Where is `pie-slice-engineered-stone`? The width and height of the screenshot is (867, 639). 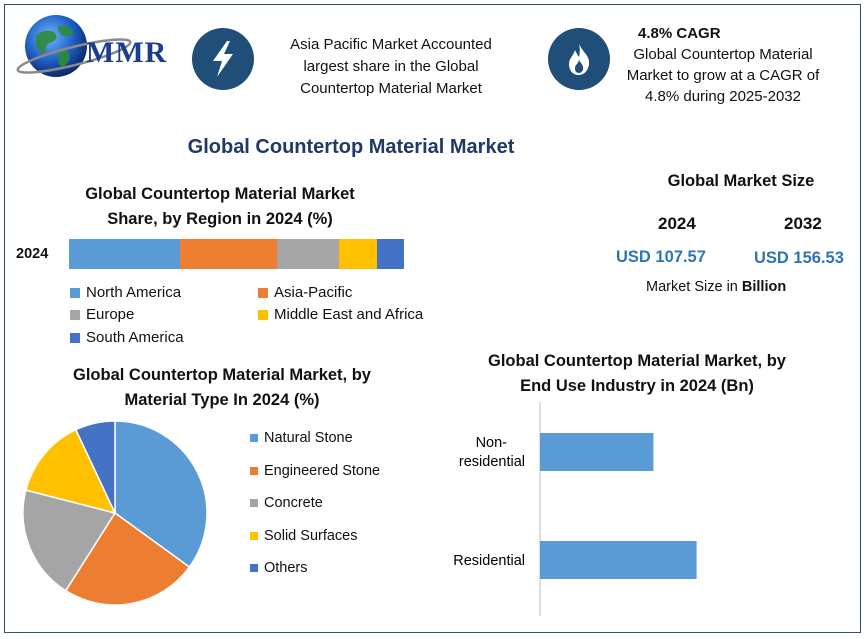 pie-slice-engineered-stone is located at coordinates (127, 558).